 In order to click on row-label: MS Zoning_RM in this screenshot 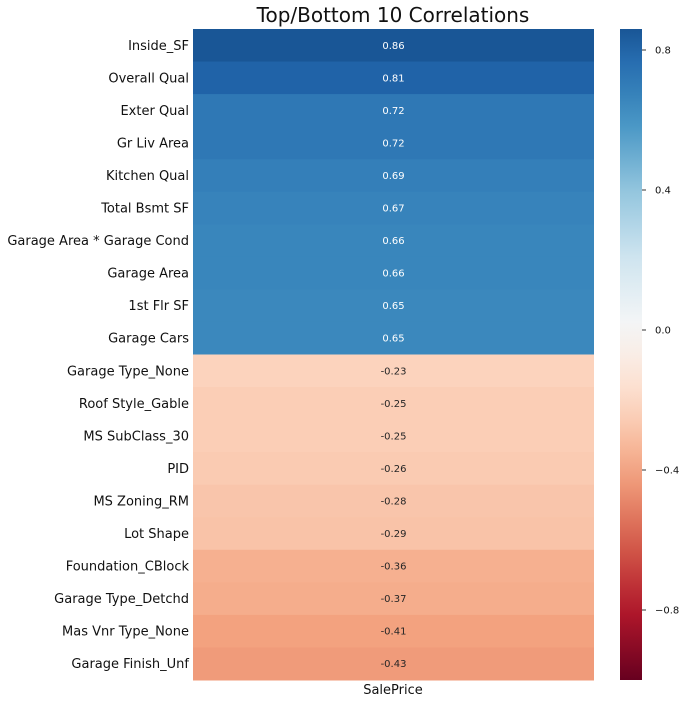, I will do `click(141, 501)`.